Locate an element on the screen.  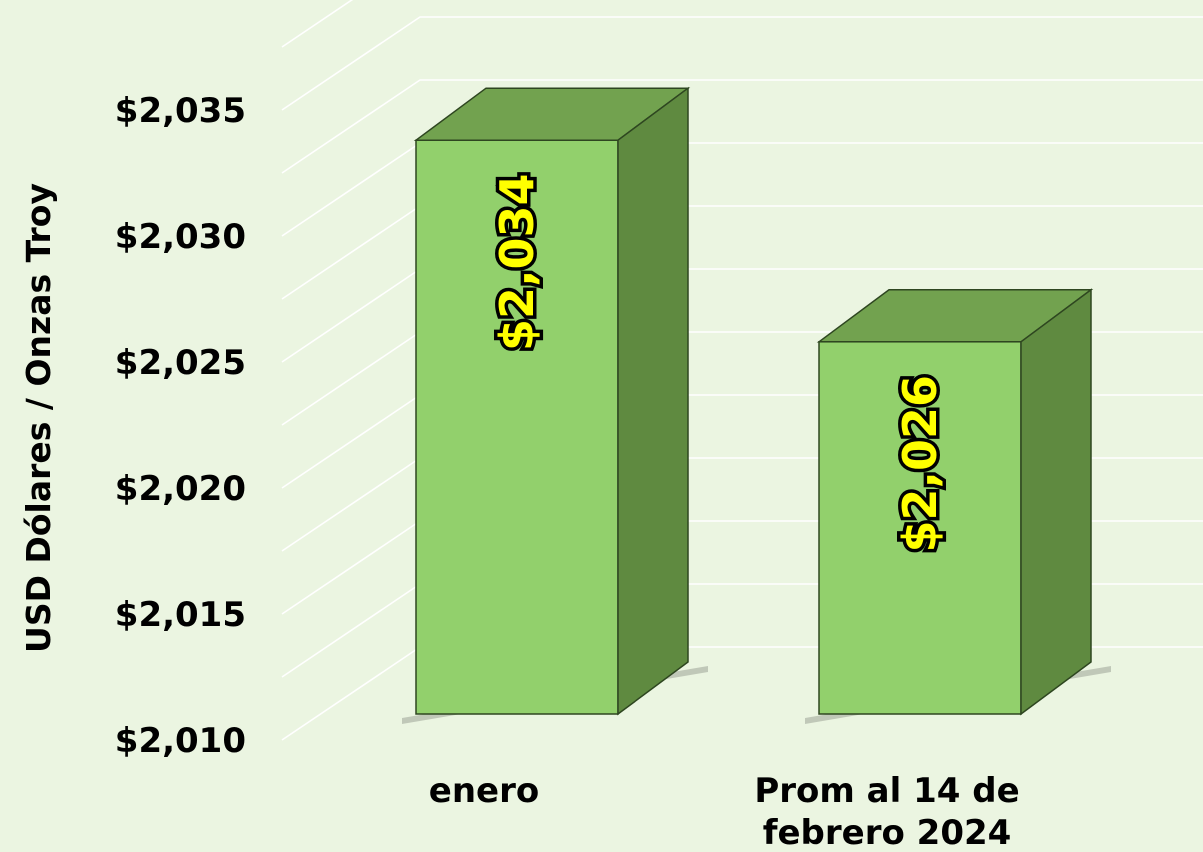
y-tick-label: $2,030 is located at coordinates (180, 237).